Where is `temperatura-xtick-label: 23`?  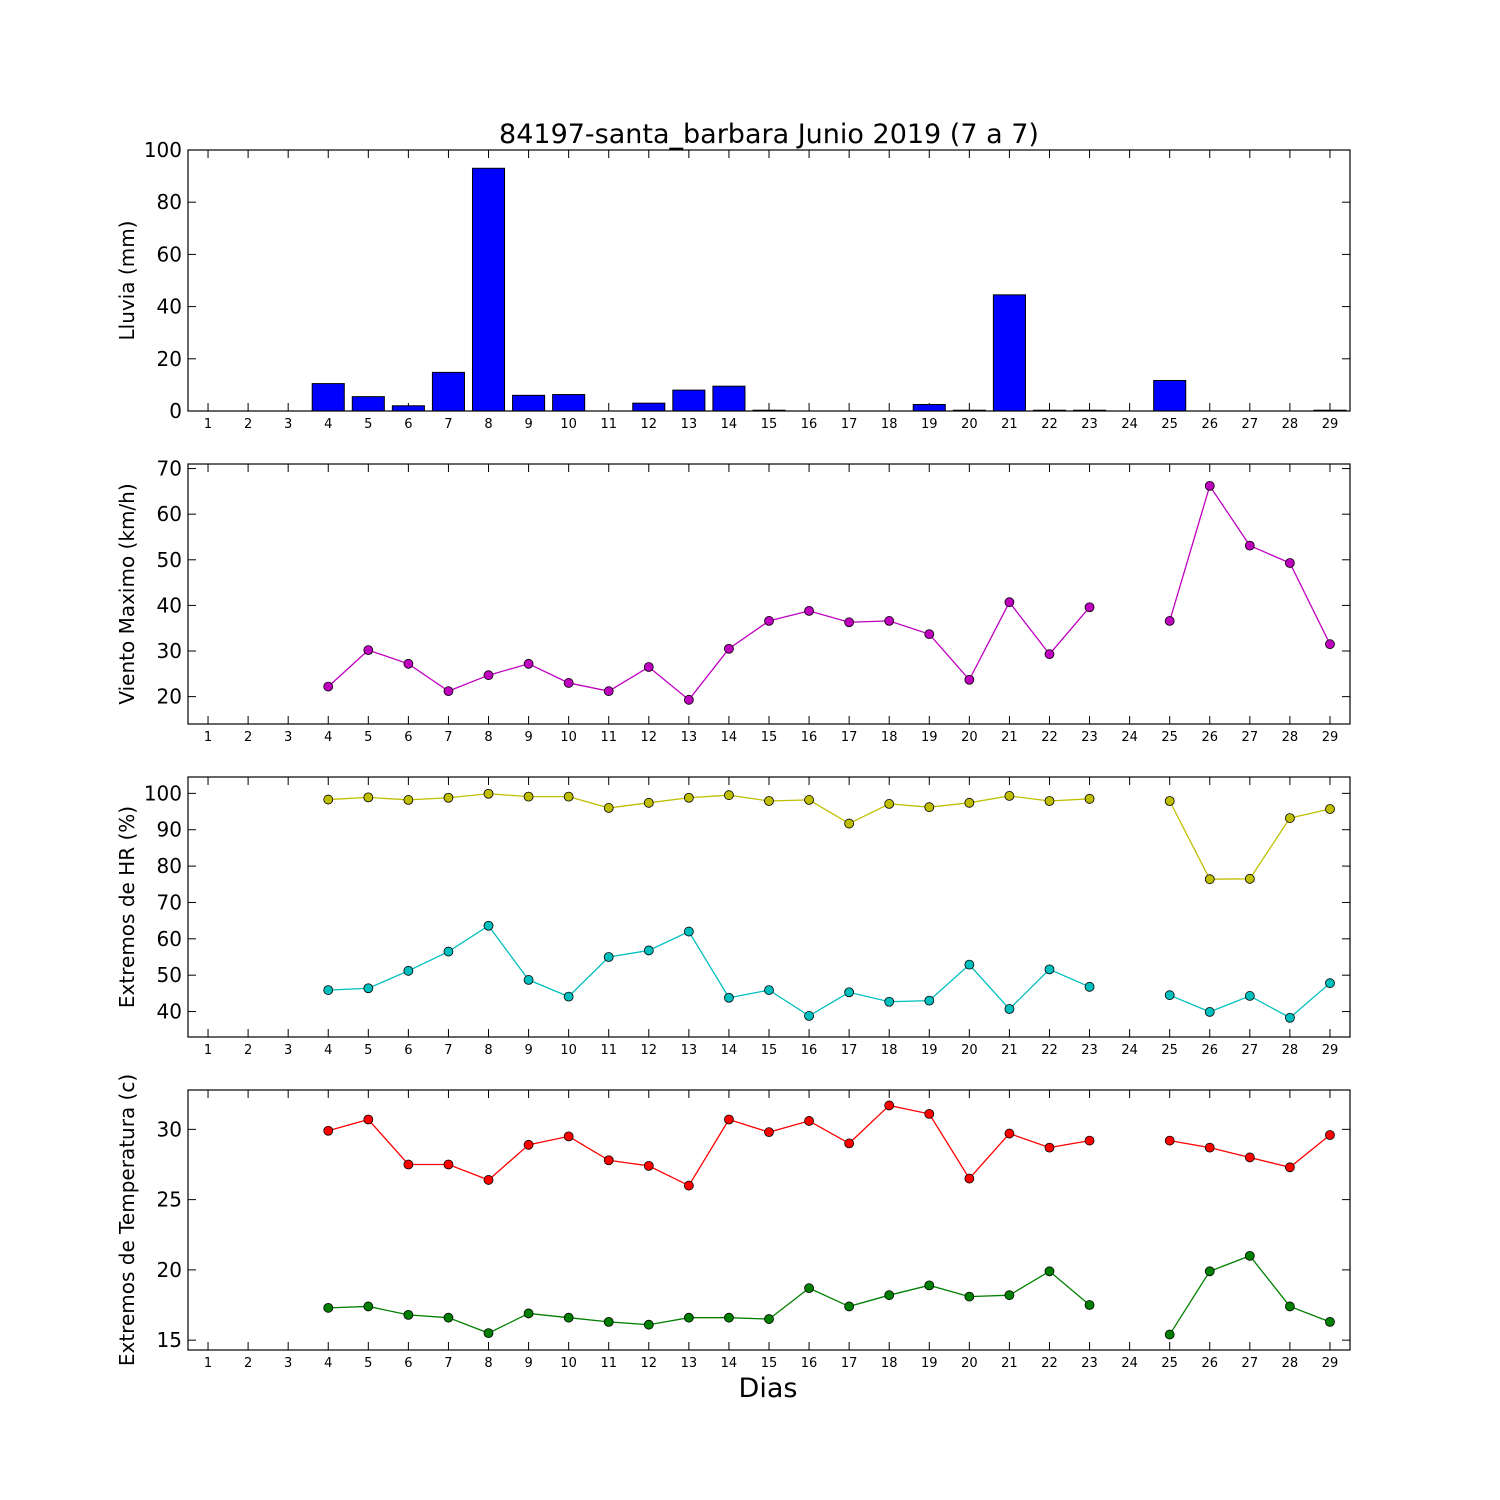 temperatura-xtick-label: 23 is located at coordinates (1089, 1363).